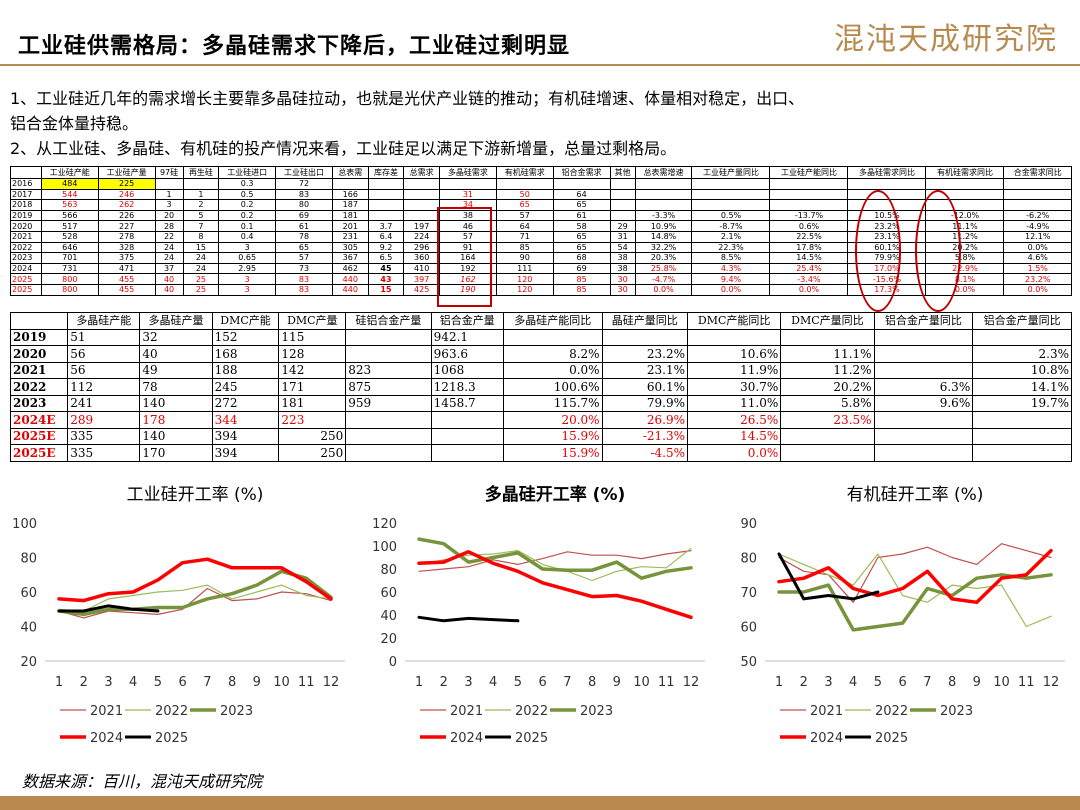  I want to click on table-cell: 73, so click(304, 268).